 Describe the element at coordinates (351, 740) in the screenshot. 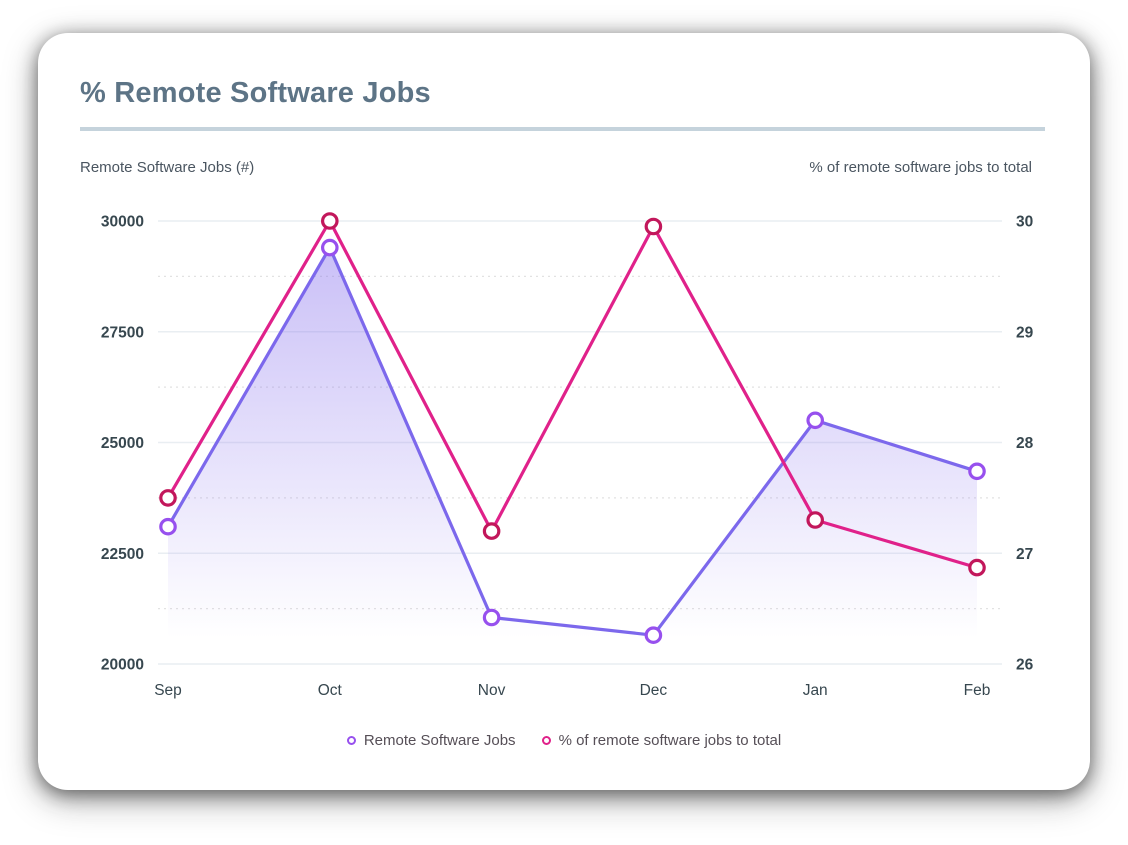

I see `purple-series-ring-icon` at that location.